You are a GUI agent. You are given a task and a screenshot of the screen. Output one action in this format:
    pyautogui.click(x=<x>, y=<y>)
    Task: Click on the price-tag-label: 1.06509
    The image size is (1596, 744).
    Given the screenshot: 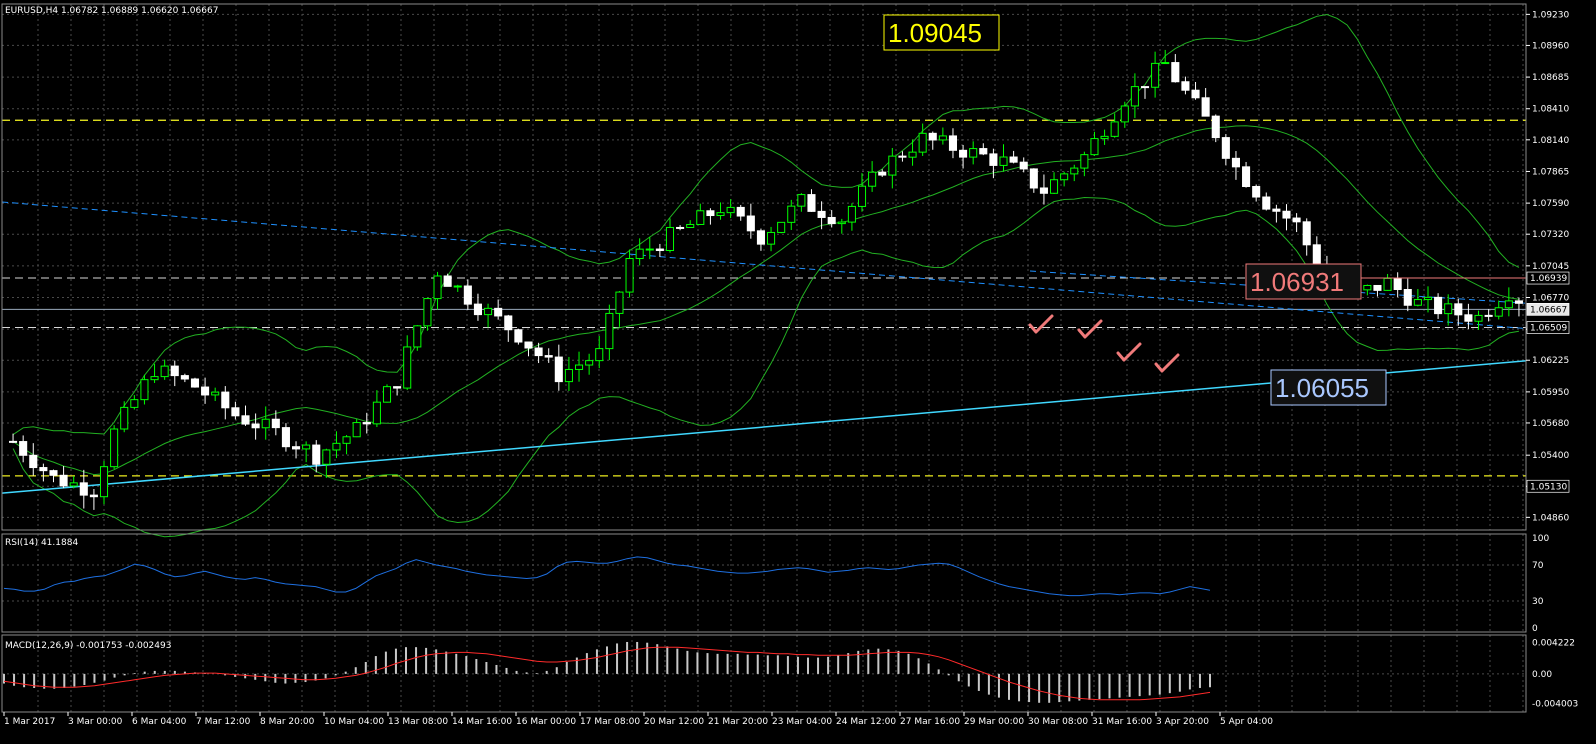 What is the action you would take?
    pyautogui.click(x=1548, y=329)
    